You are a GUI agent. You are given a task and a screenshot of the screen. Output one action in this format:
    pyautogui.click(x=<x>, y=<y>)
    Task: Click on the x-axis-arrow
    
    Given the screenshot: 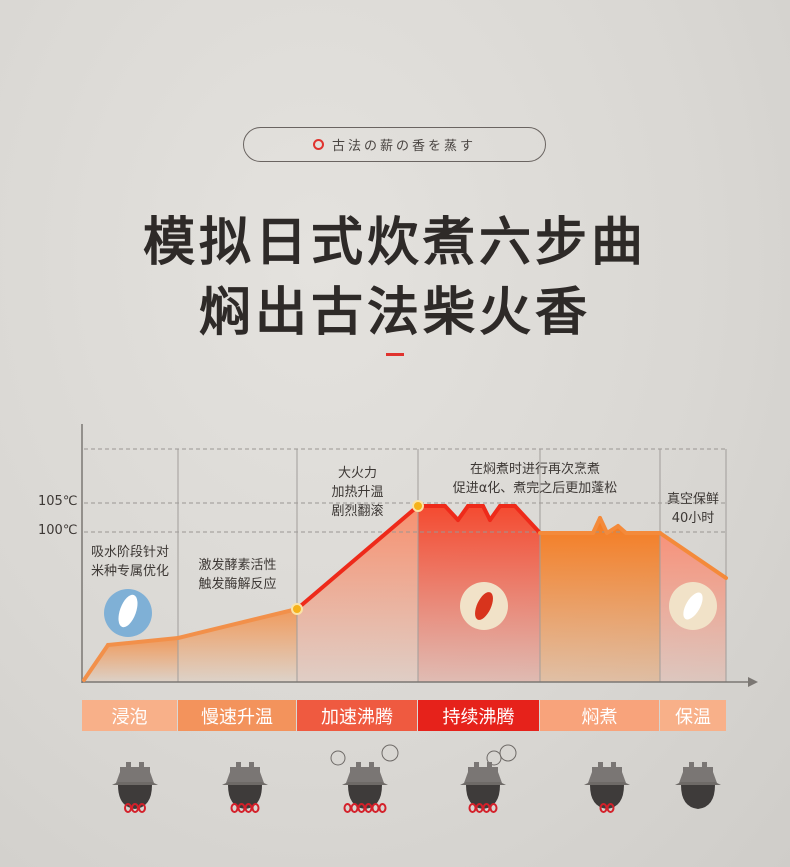 What is the action you would take?
    pyautogui.click(x=753, y=682)
    